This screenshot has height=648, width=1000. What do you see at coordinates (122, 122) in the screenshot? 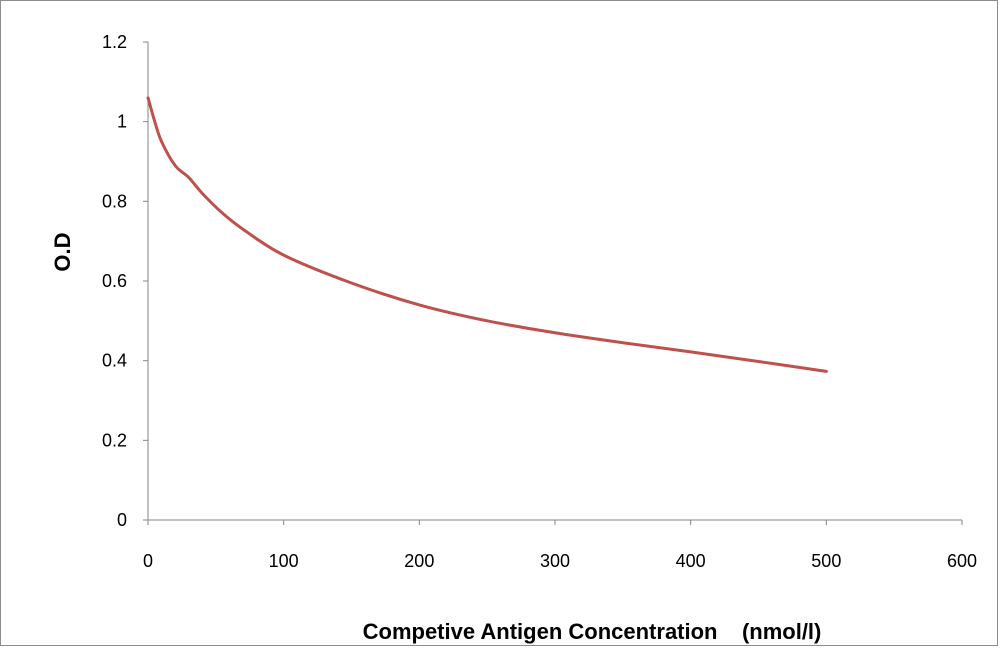
I see `y-tick-label: 1` at bounding box center [122, 122].